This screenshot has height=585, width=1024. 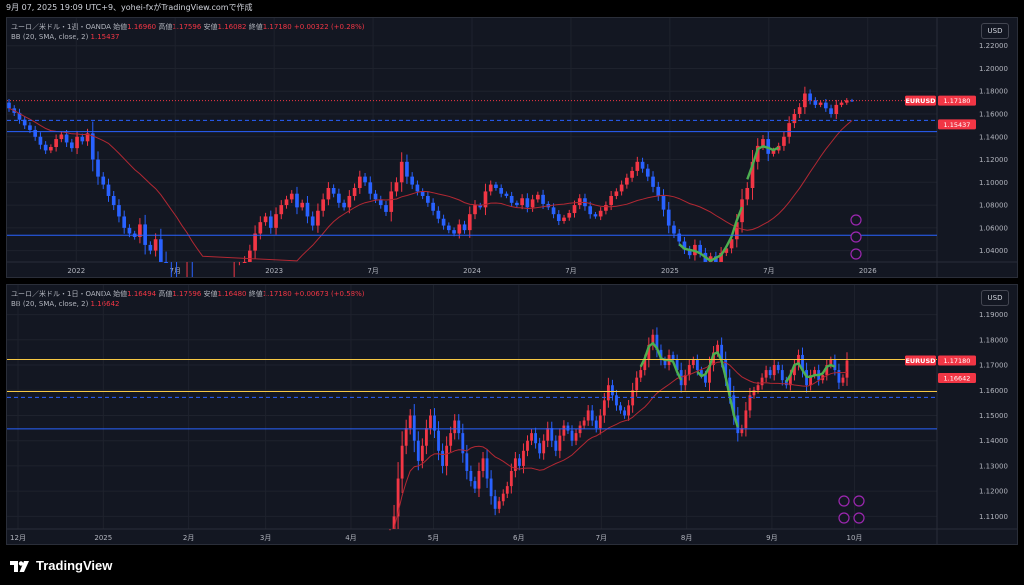 What do you see at coordinates (142, 294) in the screenshot?
I see `daily-open: 1.16494` at bounding box center [142, 294].